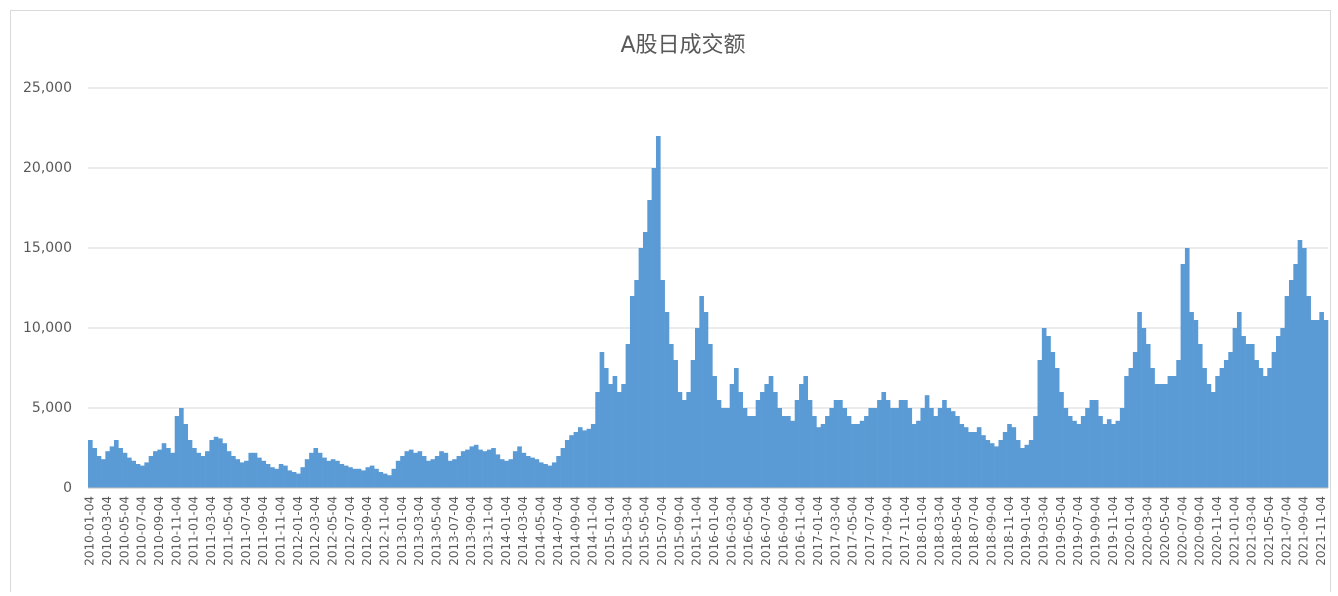  What do you see at coordinates (922, 531) in the screenshot?
I see `x-tick-label: 2018-01-04` at bounding box center [922, 531].